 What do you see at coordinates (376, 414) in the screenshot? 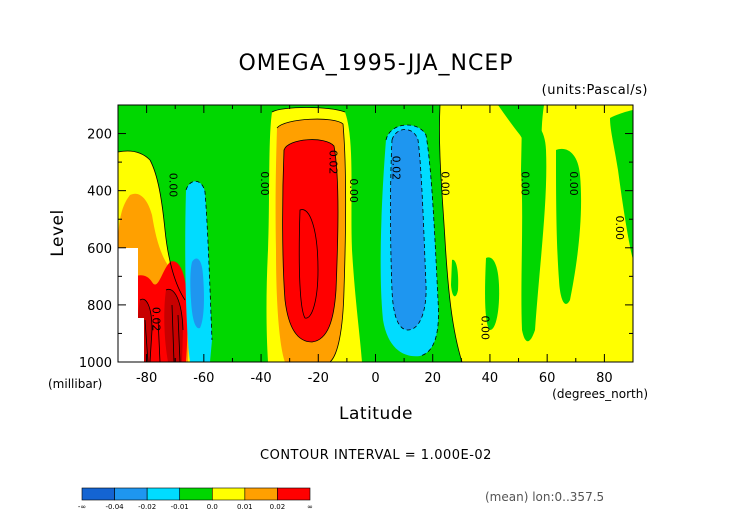
I see `x-axis-label: Latitude` at bounding box center [376, 414].